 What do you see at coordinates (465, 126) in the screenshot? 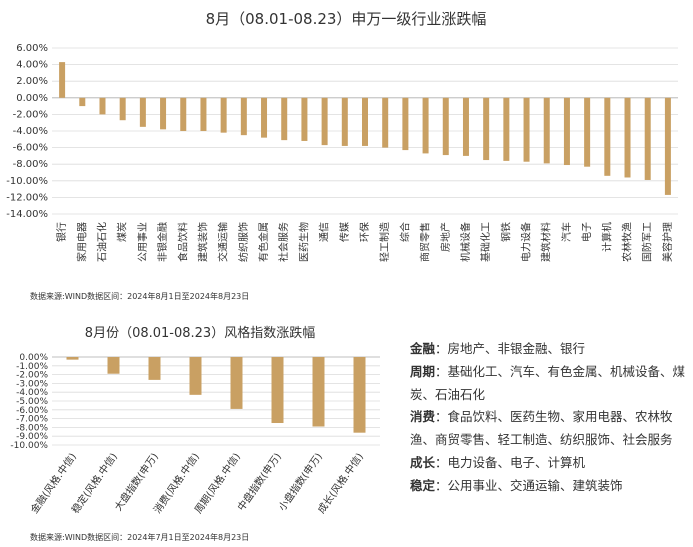
I see `bar-机械设备` at bounding box center [465, 126].